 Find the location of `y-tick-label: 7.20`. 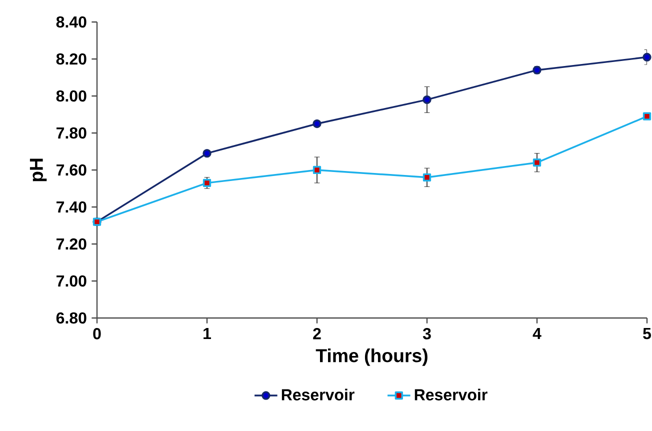

y-tick-label: 7.20 is located at coordinates (71, 244).